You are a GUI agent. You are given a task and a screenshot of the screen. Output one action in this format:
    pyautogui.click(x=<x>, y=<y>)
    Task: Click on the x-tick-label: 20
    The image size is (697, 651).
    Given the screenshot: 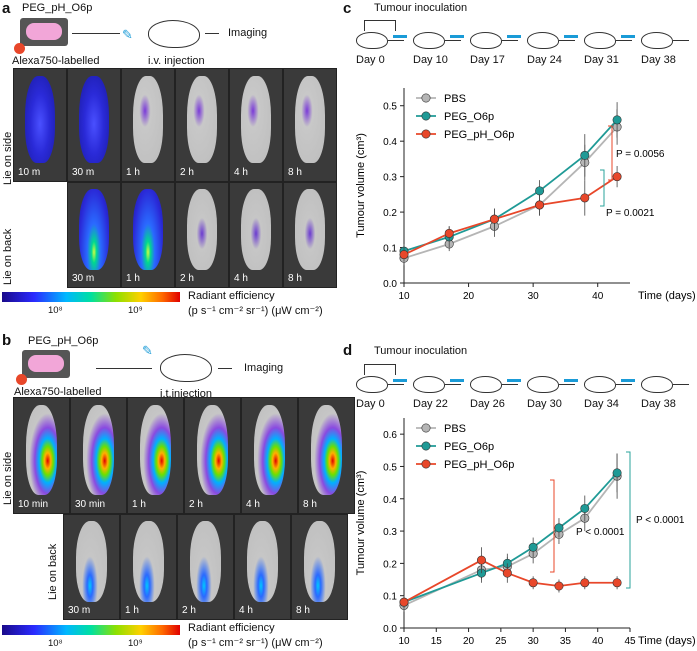 What is the action you would take?
    pyautogui.click(x=469, y=641)
    